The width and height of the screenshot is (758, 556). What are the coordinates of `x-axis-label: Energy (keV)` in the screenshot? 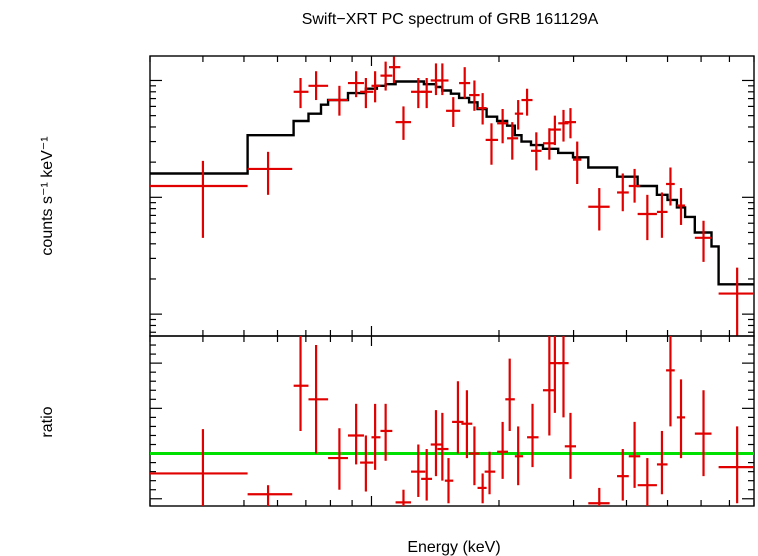 It's located at (453, 547).